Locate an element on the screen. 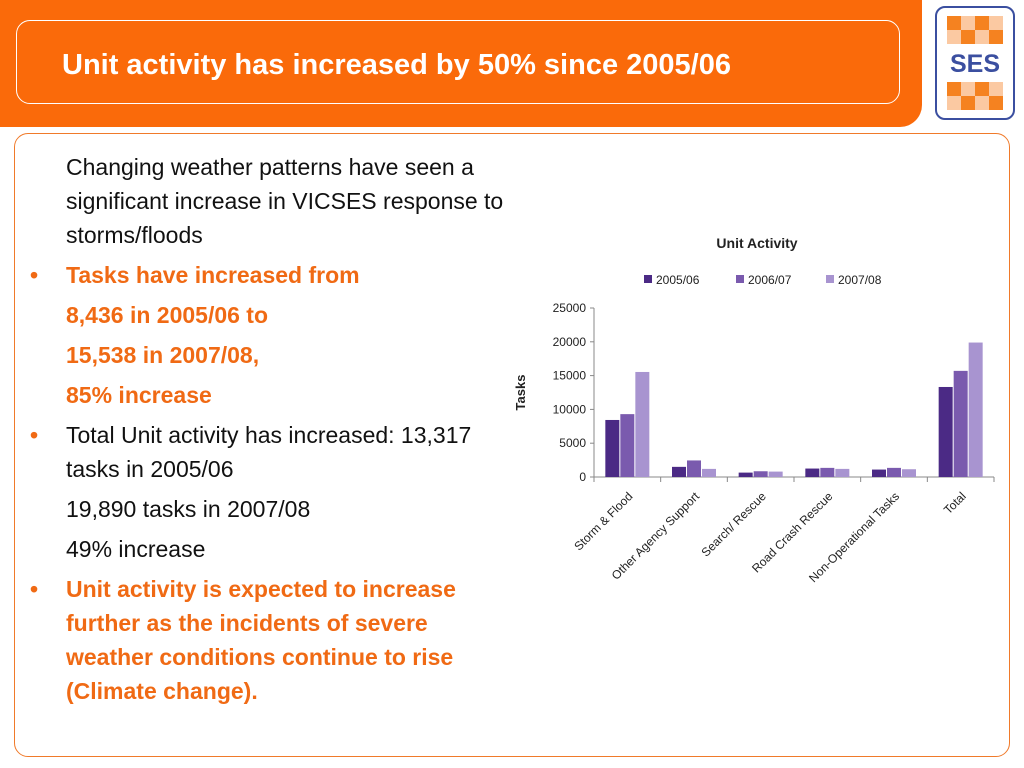 The width and height of the screenshot is (1024, 768). title-banner is located at coordinates (461, 63).